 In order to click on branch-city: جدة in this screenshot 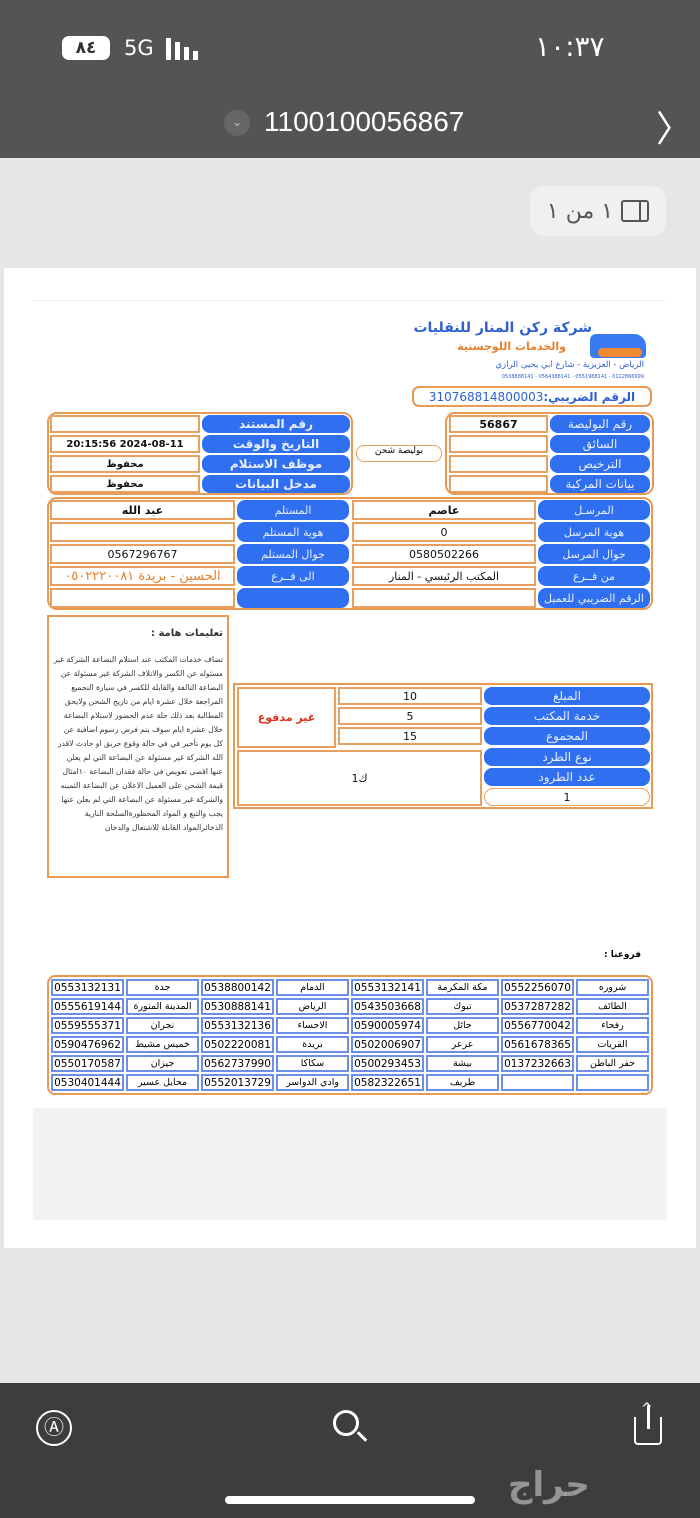, I will do `click(162, 987)`.